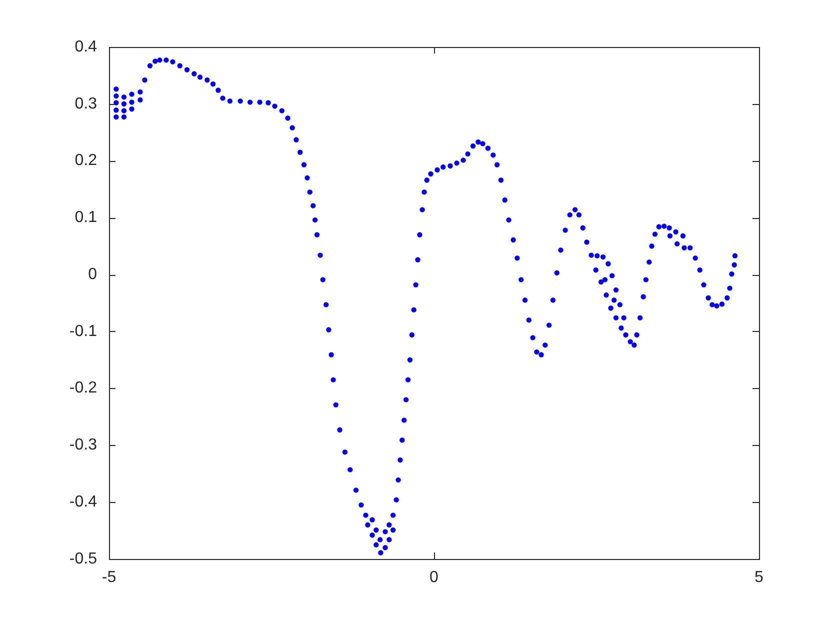  Describe the element at coordinates (86, 161) in the screenshot. I see `y-tick-label: 0.2` at that location.